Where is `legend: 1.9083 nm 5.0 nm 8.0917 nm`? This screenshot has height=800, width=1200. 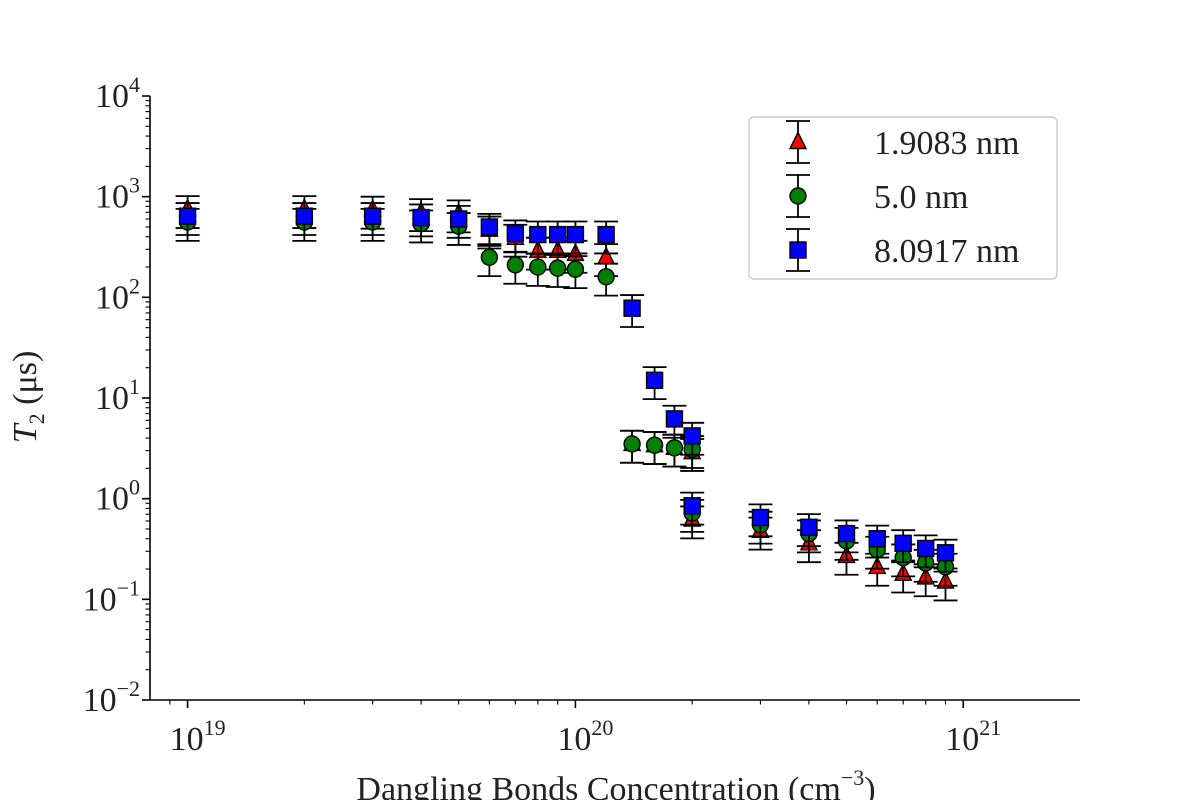 legend: 1.9083 nm 5.0 nm 8.0917 nm is located at coordinates (903, 198).